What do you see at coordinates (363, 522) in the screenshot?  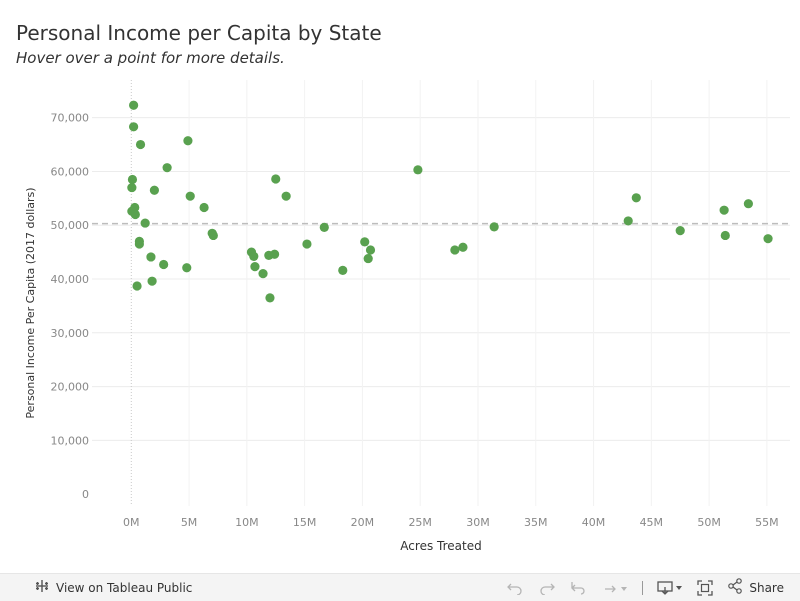 I see `x-tick-label: 20M` at bounding box center [363, 522].